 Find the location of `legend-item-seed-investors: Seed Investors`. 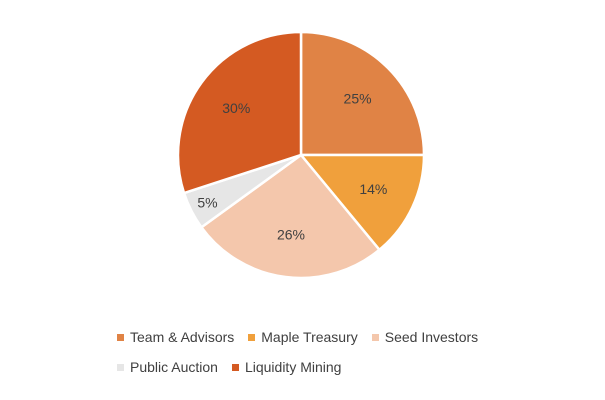

legend-item-seed-investors: Seed Investors is located at coordinates (425, 337).